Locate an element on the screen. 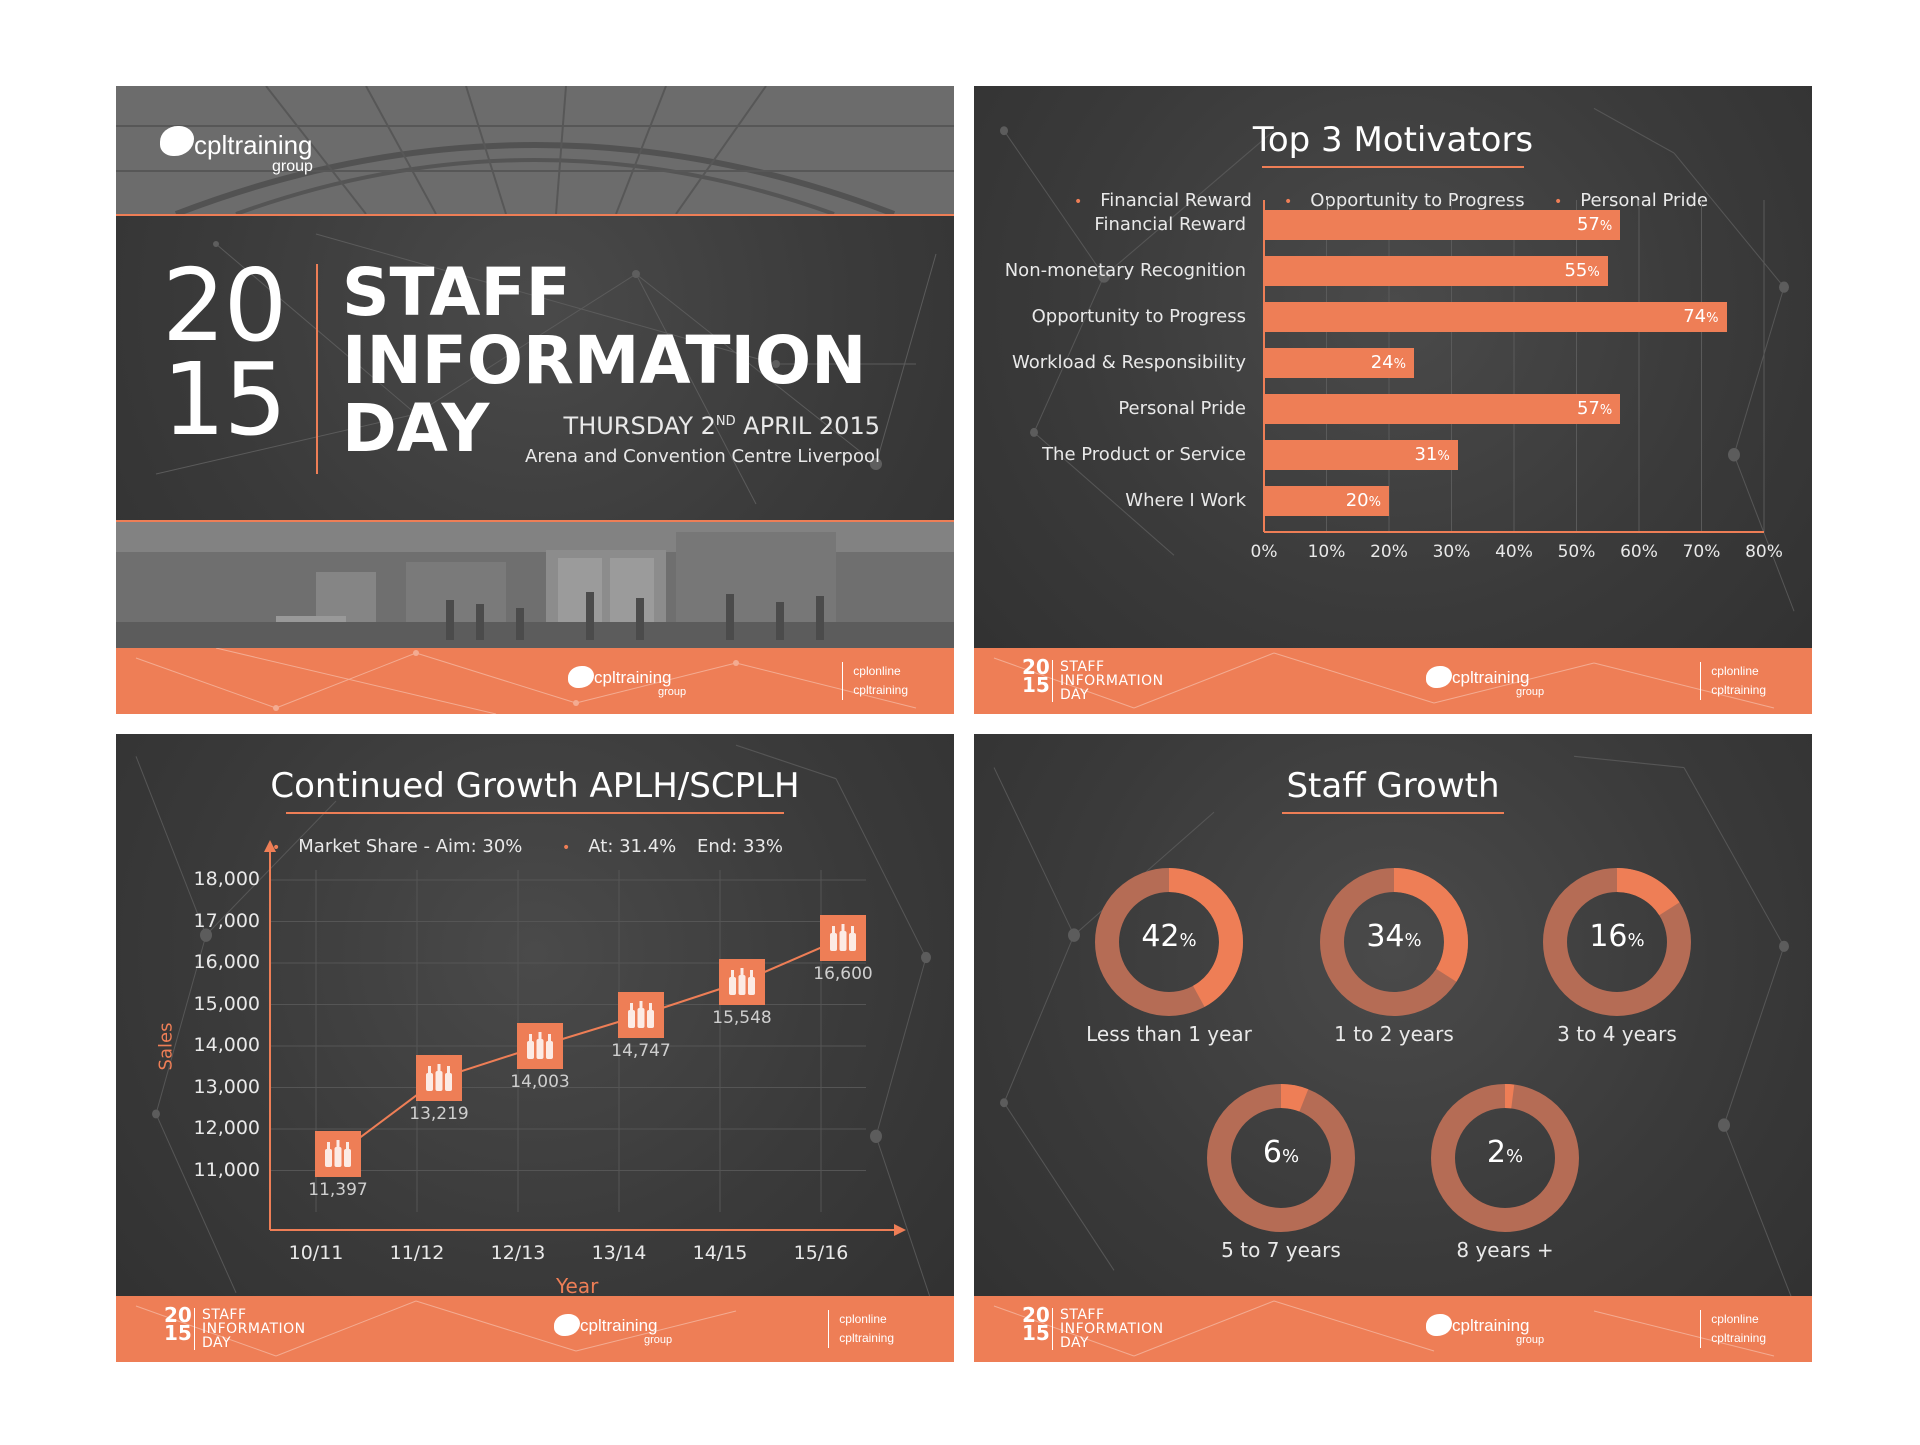  event-venue: Arena and Convention Centre Liverpool is located at coordinates (702, 456).